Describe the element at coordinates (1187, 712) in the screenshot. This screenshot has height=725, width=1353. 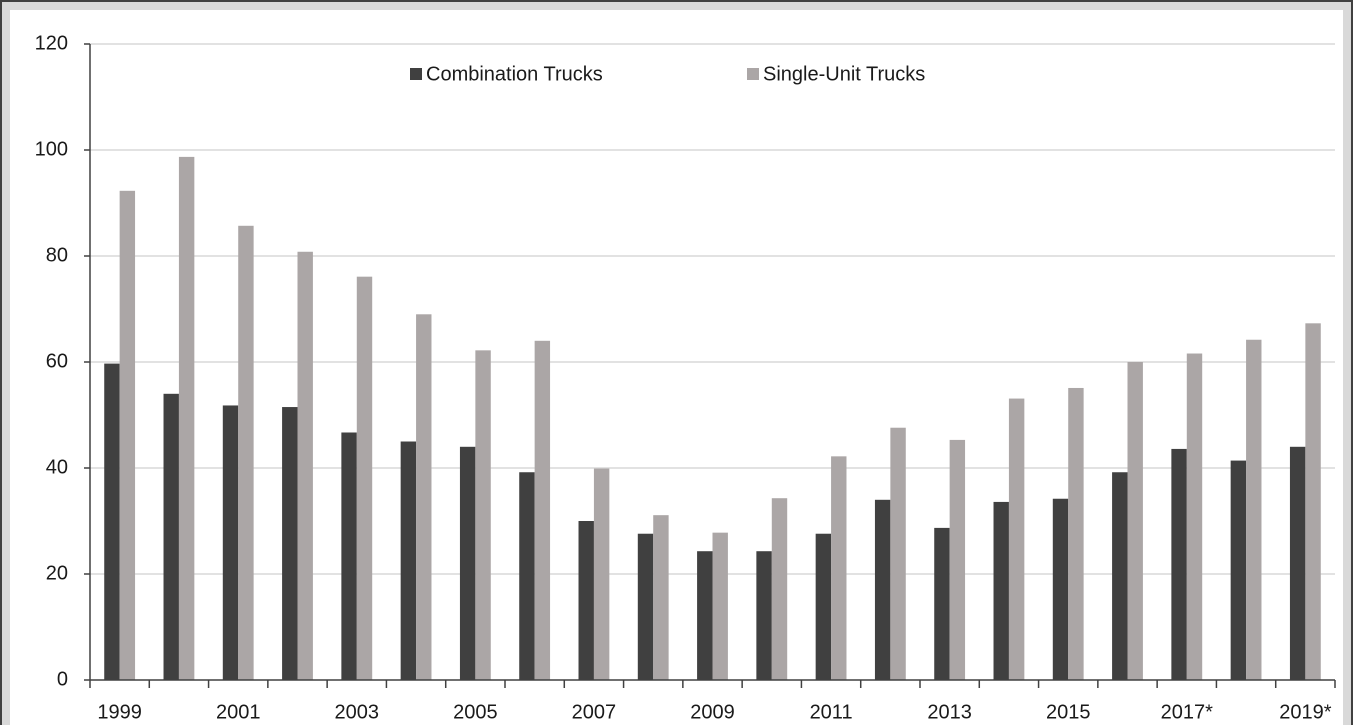
I see `x-tick-label: 2017*` at that location.